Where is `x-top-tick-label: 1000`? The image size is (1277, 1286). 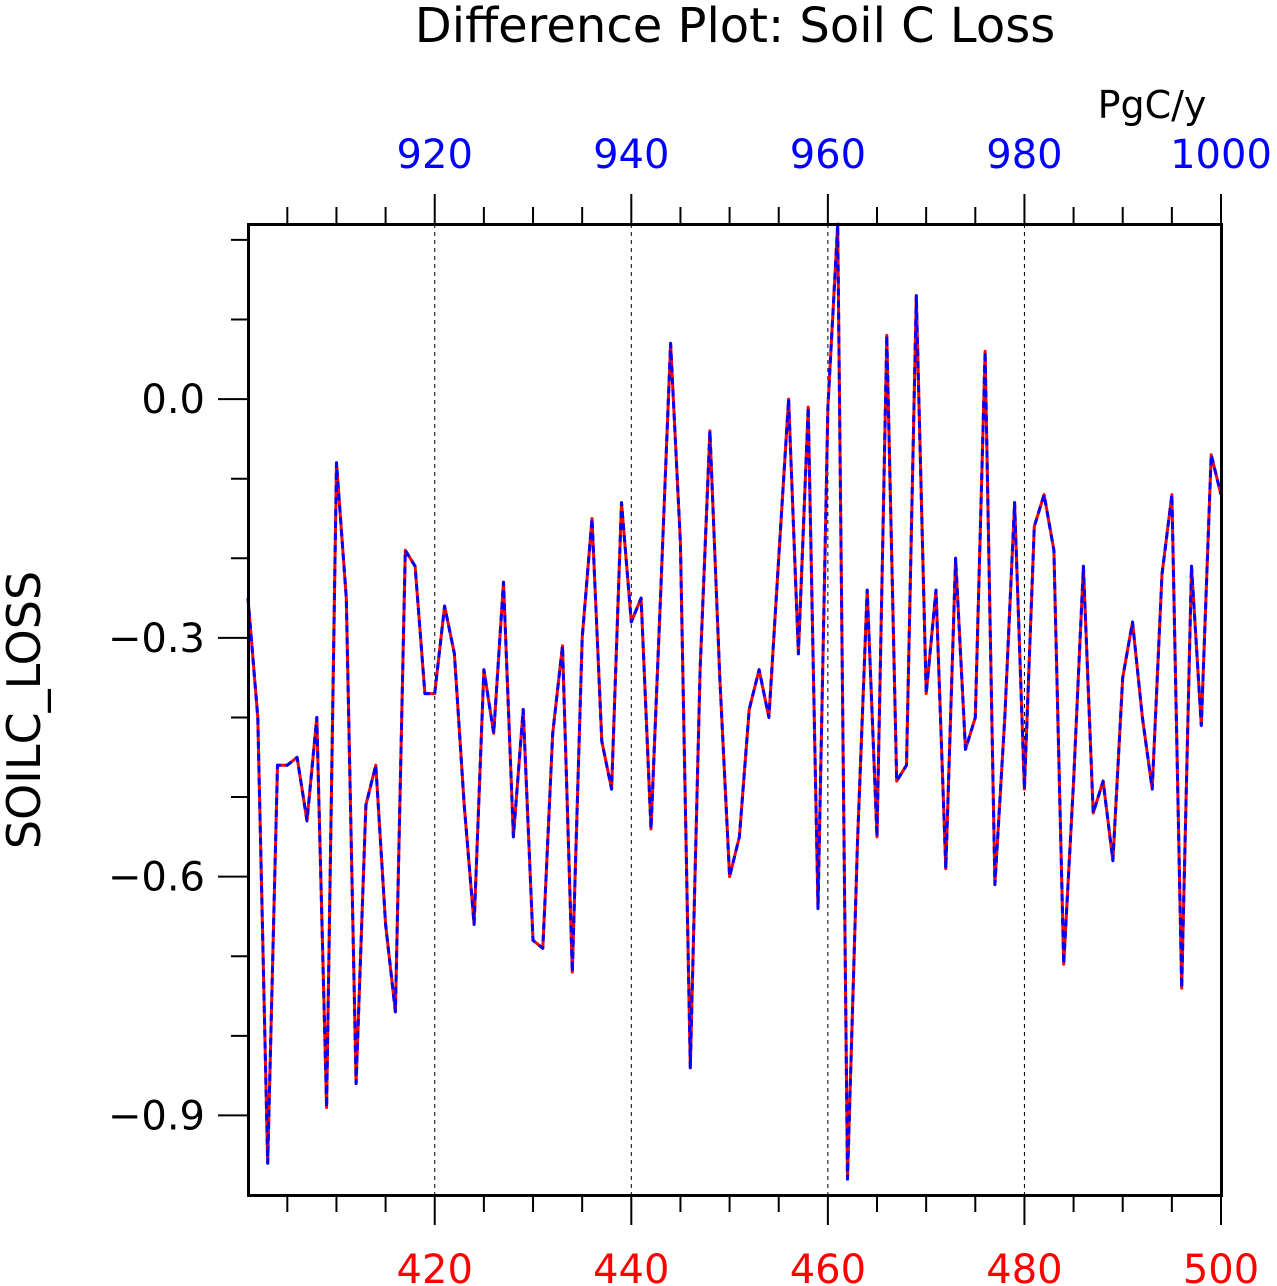 x-top-tick-label: 1000 is located at coordinates (1221, 155).